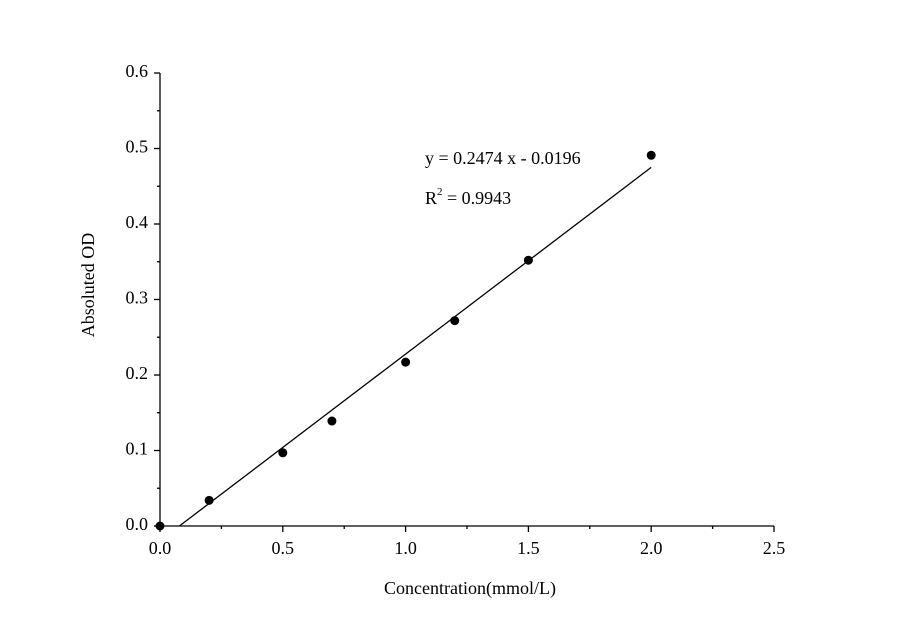 This screenshot has width=900, height=632. I want to click on r-squared-value: = 0.9943, so click(477, 198).